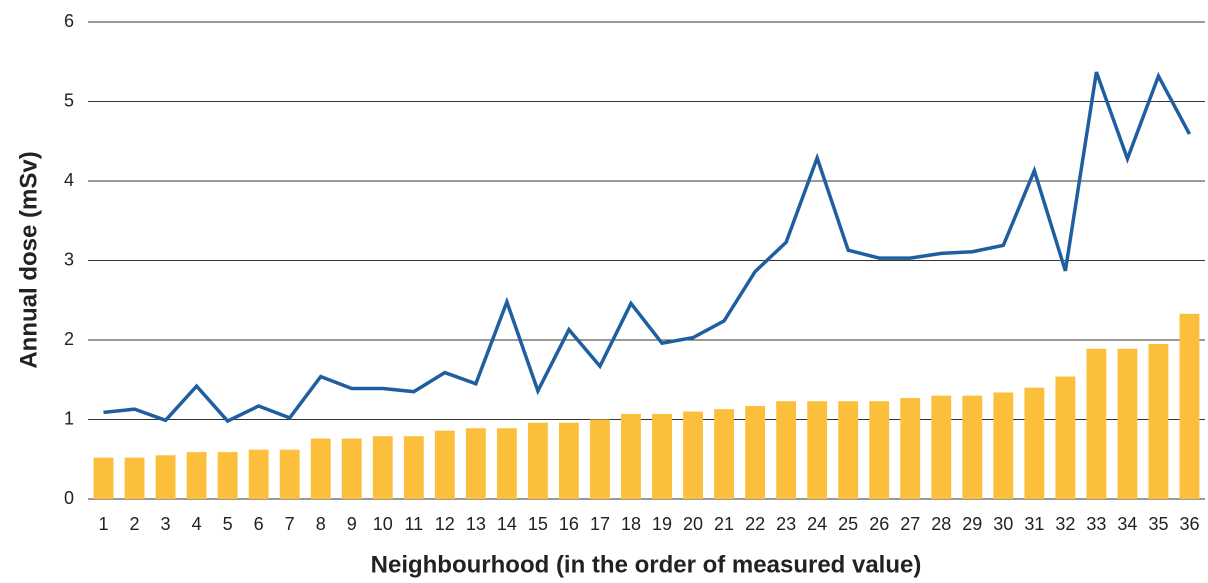 The height and width of the screenshot is (583, 1208). I want to click on x-tick-label: 9, so click(352, 524).